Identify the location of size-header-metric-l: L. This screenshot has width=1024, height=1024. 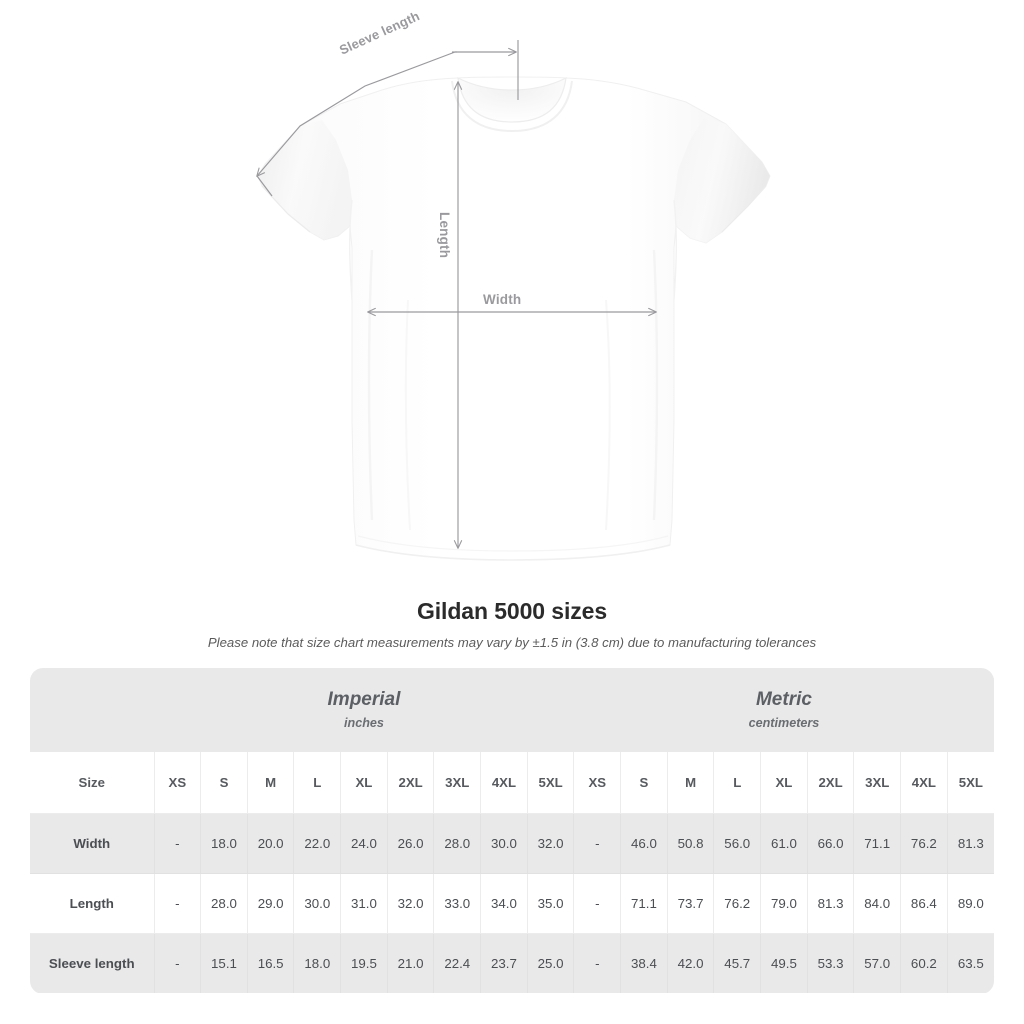
(737, 783).